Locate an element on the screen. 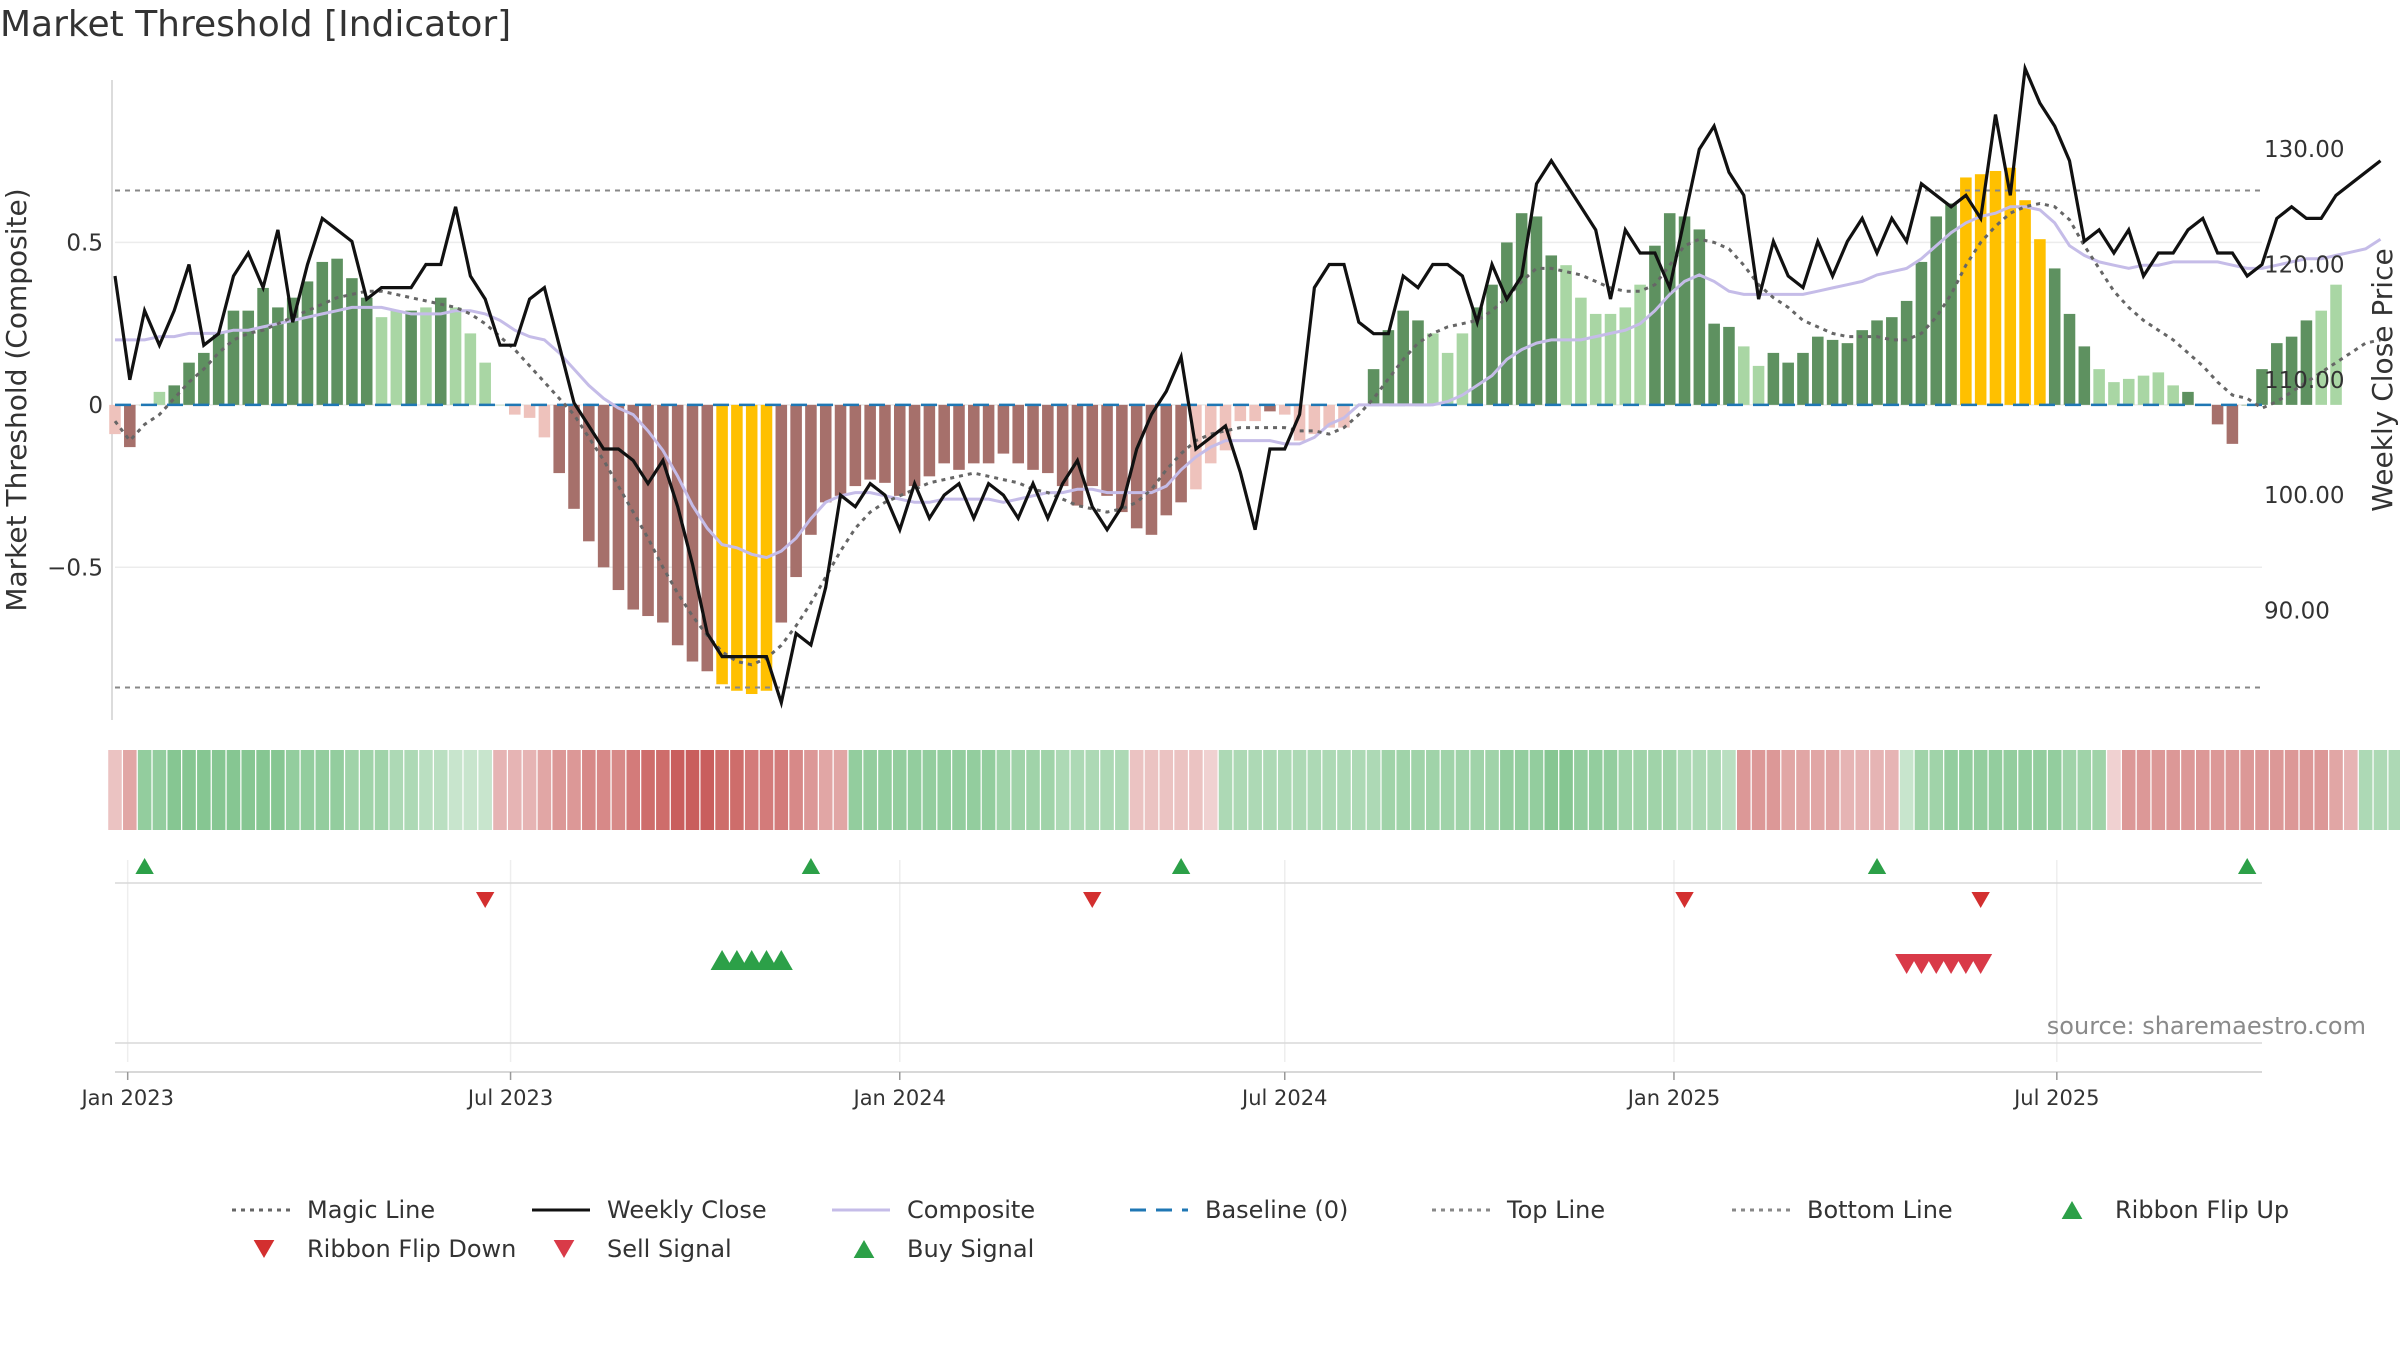  legend-label: Bottom Line is located at coordinates (1880, 1210).